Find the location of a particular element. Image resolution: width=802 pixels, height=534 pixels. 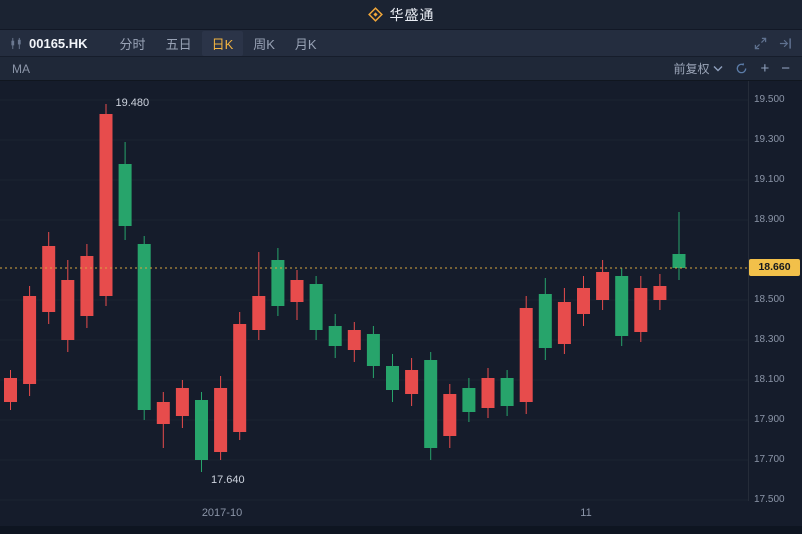

time-axis: 2017-10 11 is located at coordinates (374, 513).